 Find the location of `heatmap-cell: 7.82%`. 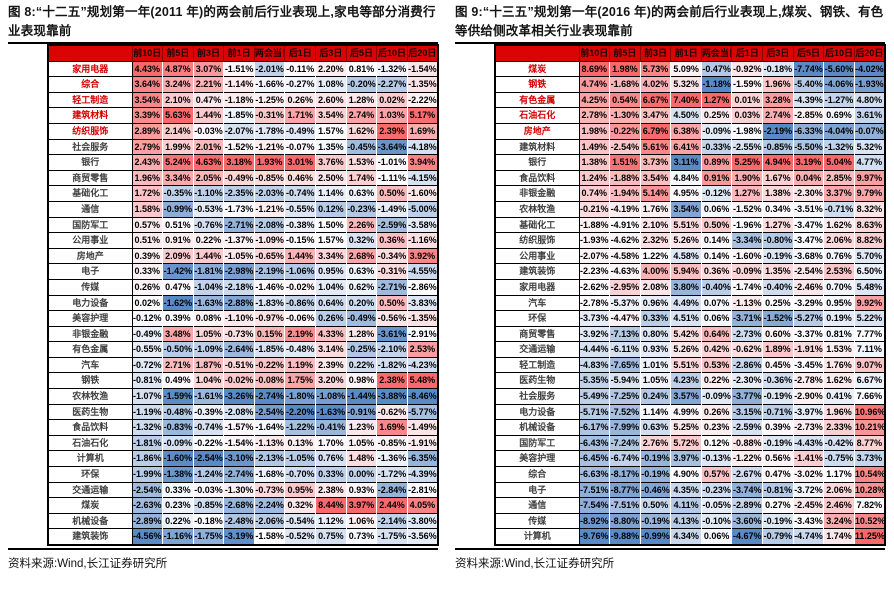

heatmap-cell: 7.82% is located at coordinates (869, 505).